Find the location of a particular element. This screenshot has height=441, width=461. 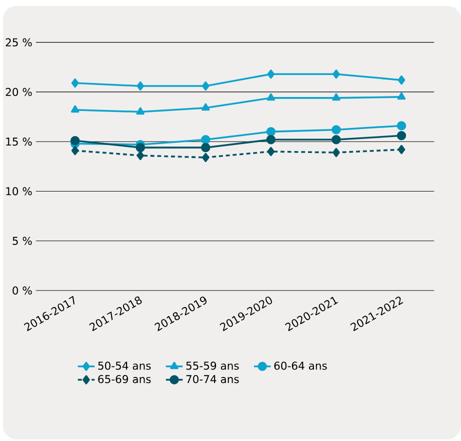

y-tick-label: 20 % is located at coordinates (19, 92).